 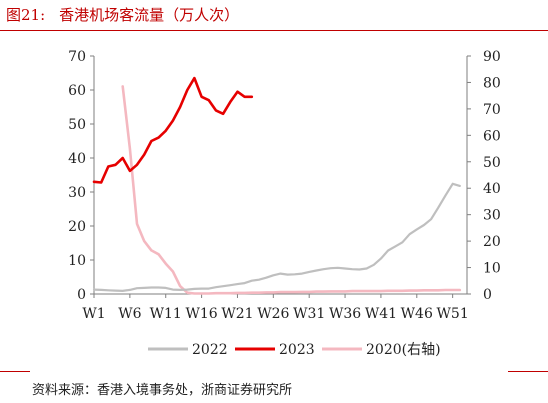 I want to click on legend-label-2020: 2020(右轴), so click(x=403, y=350).